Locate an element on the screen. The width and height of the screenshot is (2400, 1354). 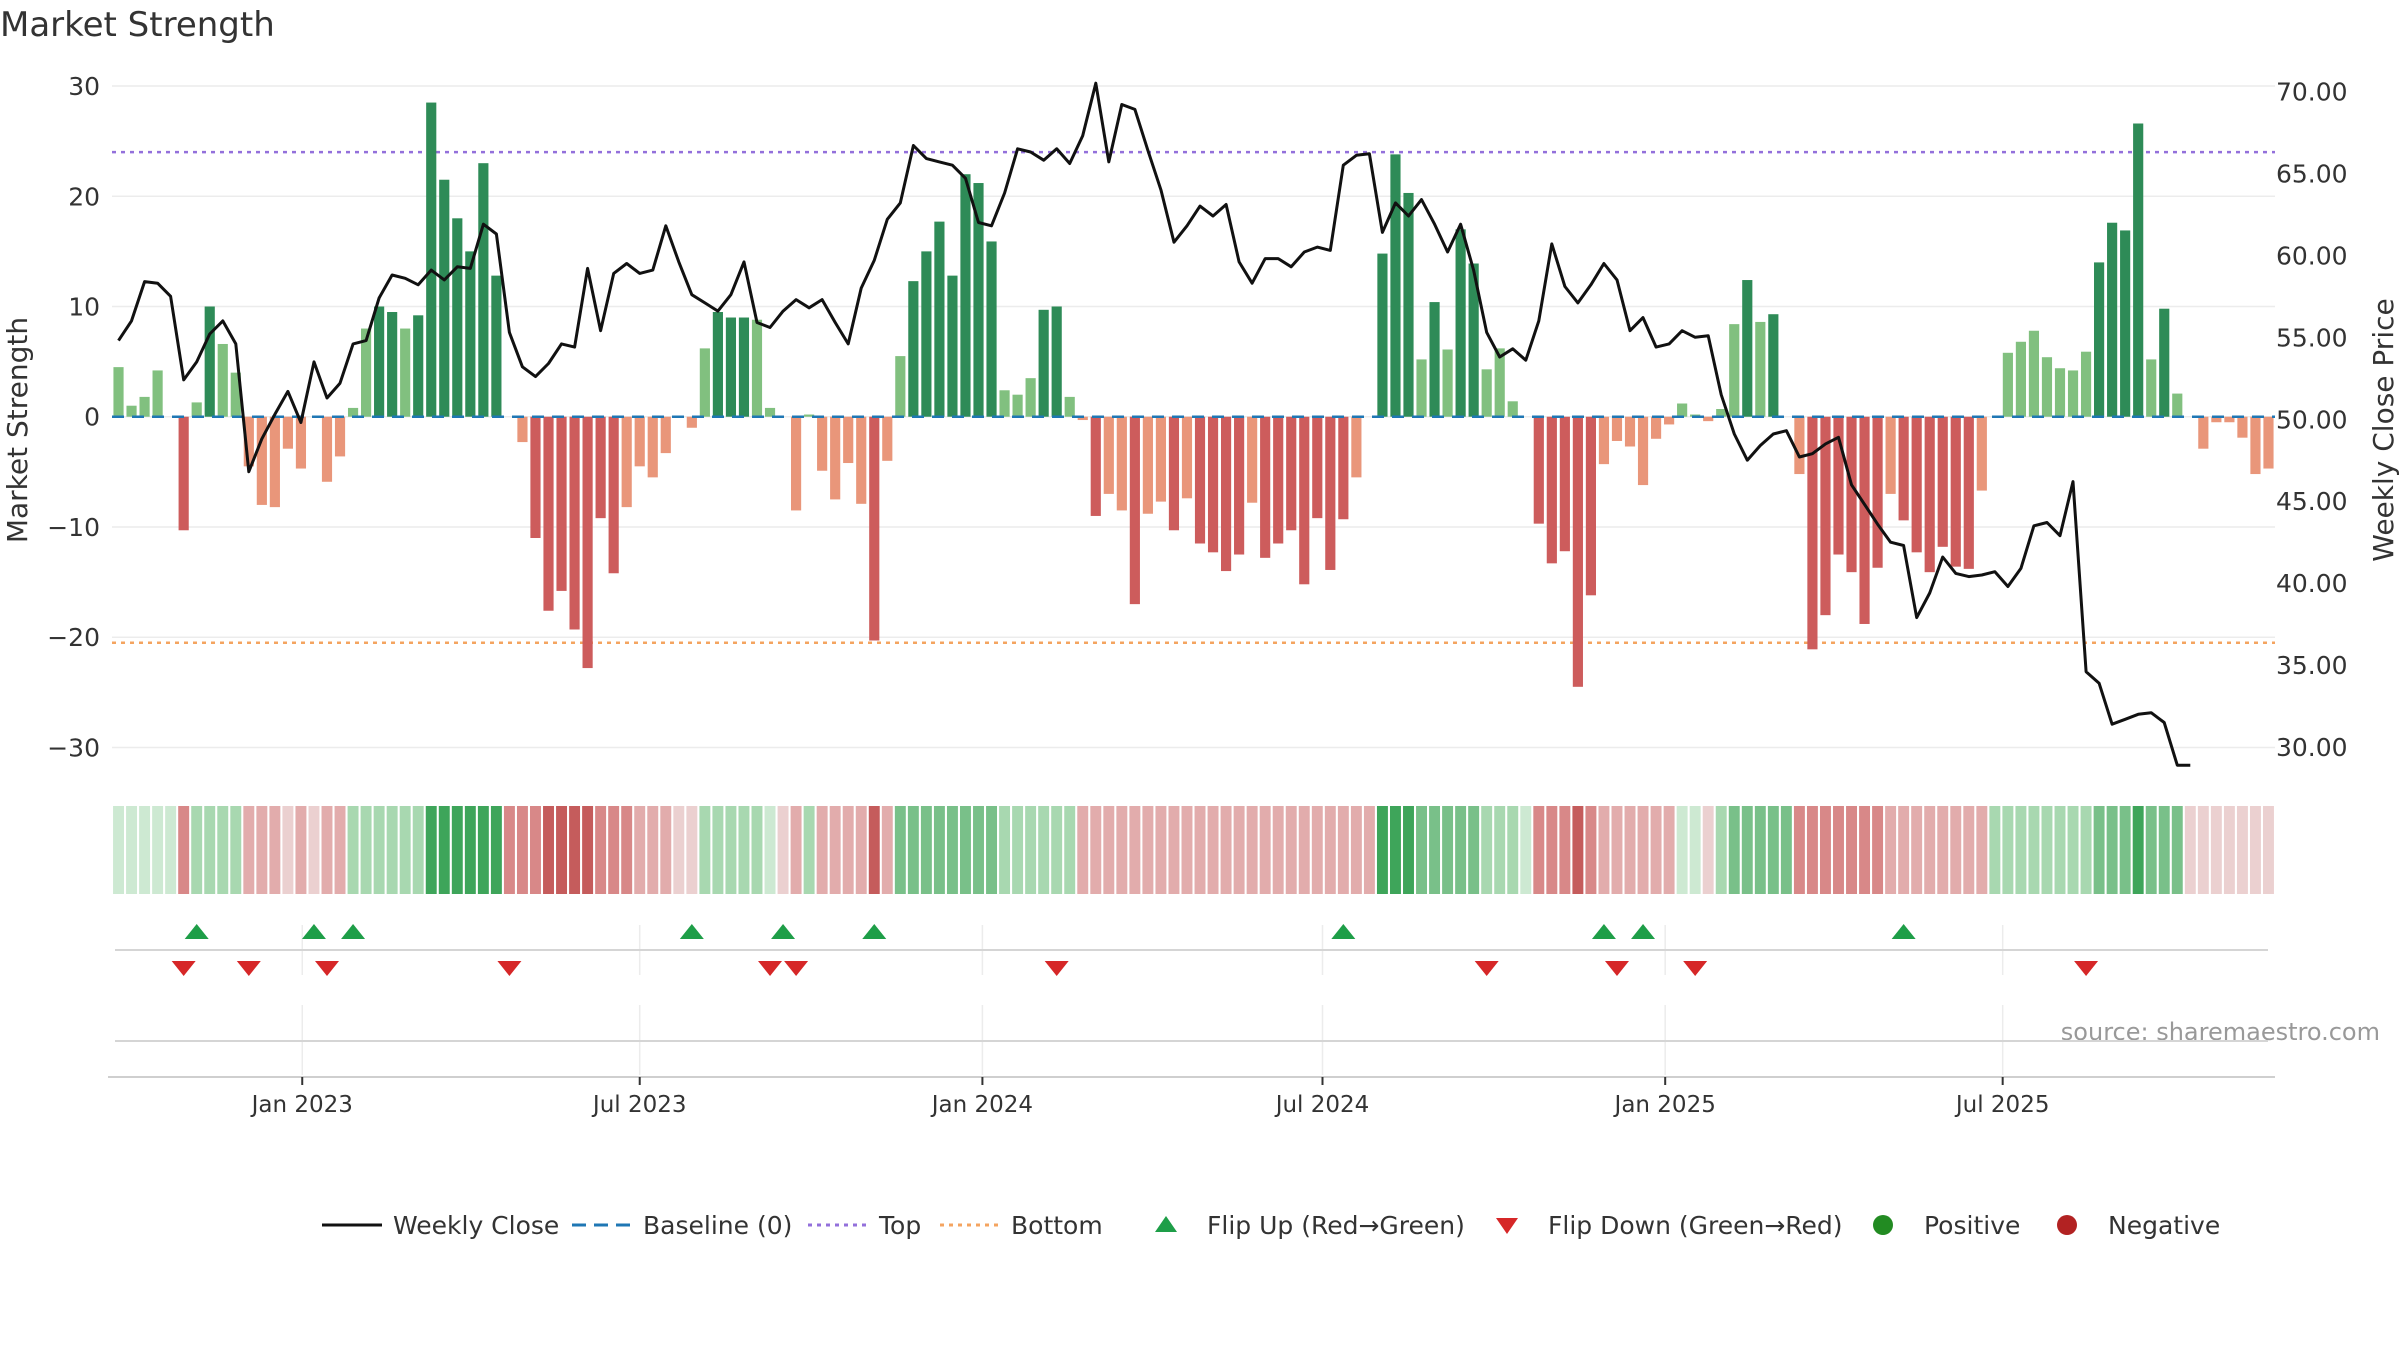
legend-item: Negative is located at coordinates (2138, 1225).